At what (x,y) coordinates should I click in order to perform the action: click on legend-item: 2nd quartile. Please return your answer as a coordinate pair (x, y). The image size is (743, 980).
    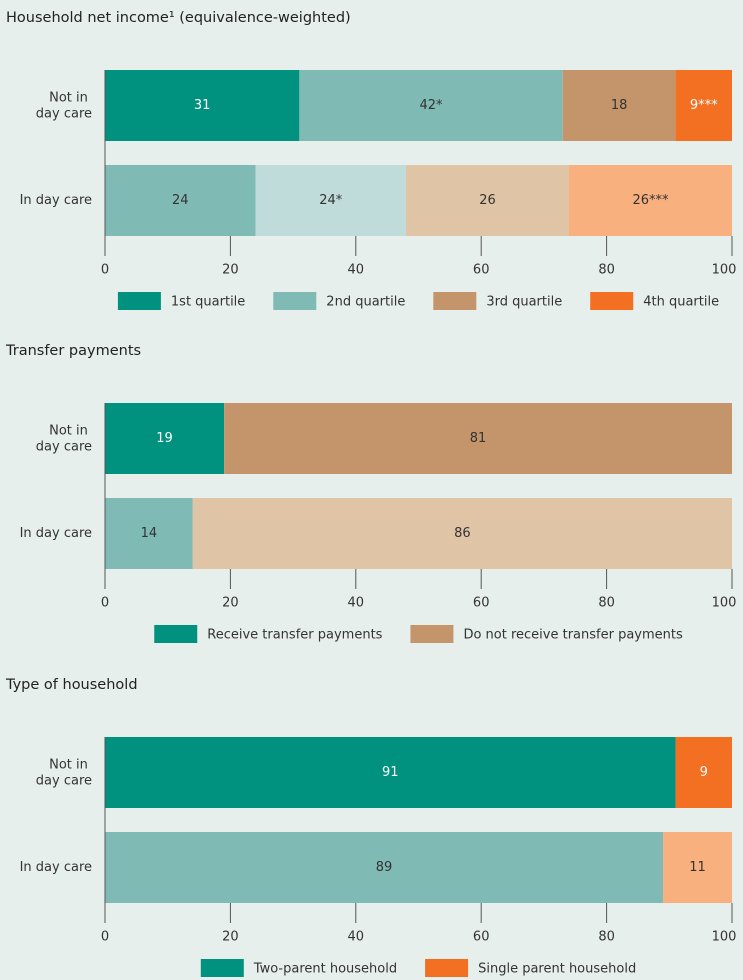
    Looking at the image, I should click on (339, 301).